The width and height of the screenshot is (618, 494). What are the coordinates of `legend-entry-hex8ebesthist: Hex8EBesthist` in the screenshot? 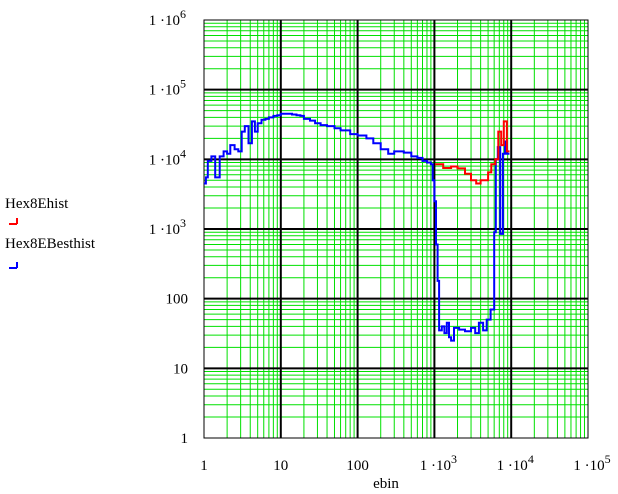 It's located at (50, 244).